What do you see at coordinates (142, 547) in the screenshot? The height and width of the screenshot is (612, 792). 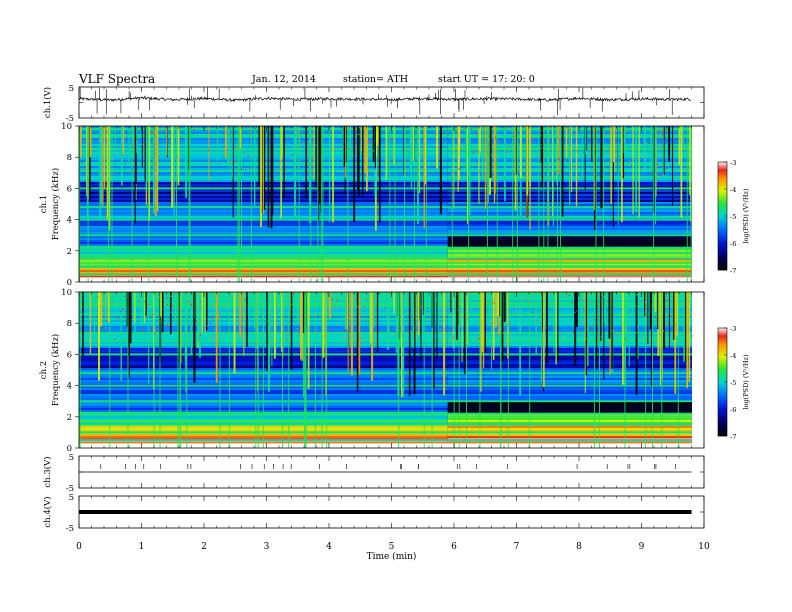 I see `xaxis-ticklabel-1: 1` at bounding box center [142, 547].